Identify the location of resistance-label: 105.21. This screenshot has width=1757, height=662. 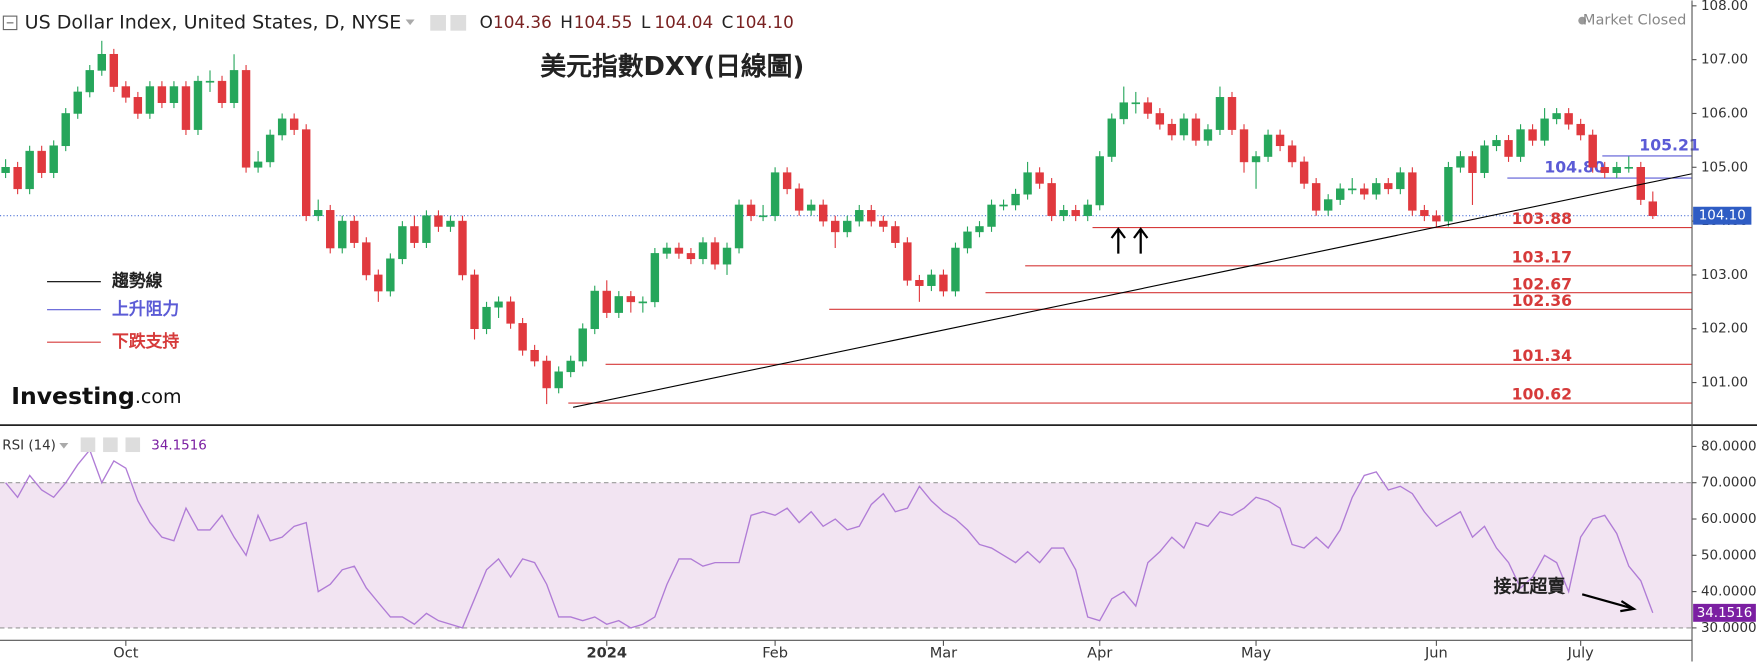
(1669, 144).